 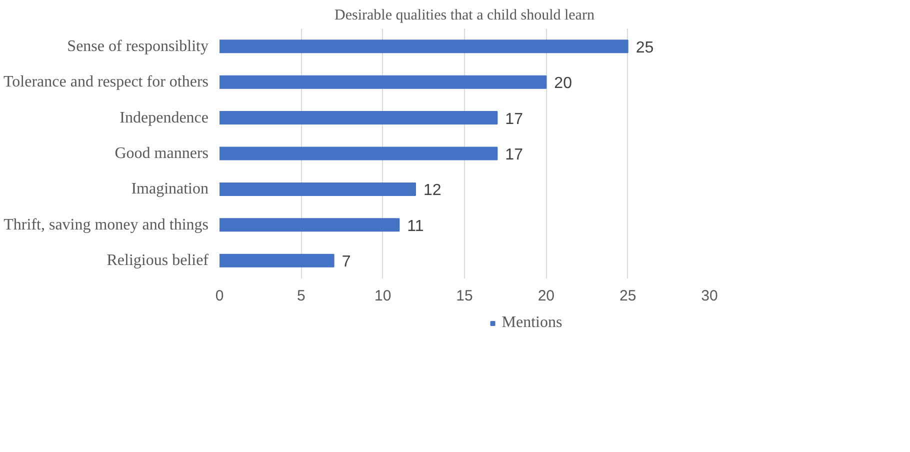 I want to click on x-tick-label: 30, so click(x=709, y=296).